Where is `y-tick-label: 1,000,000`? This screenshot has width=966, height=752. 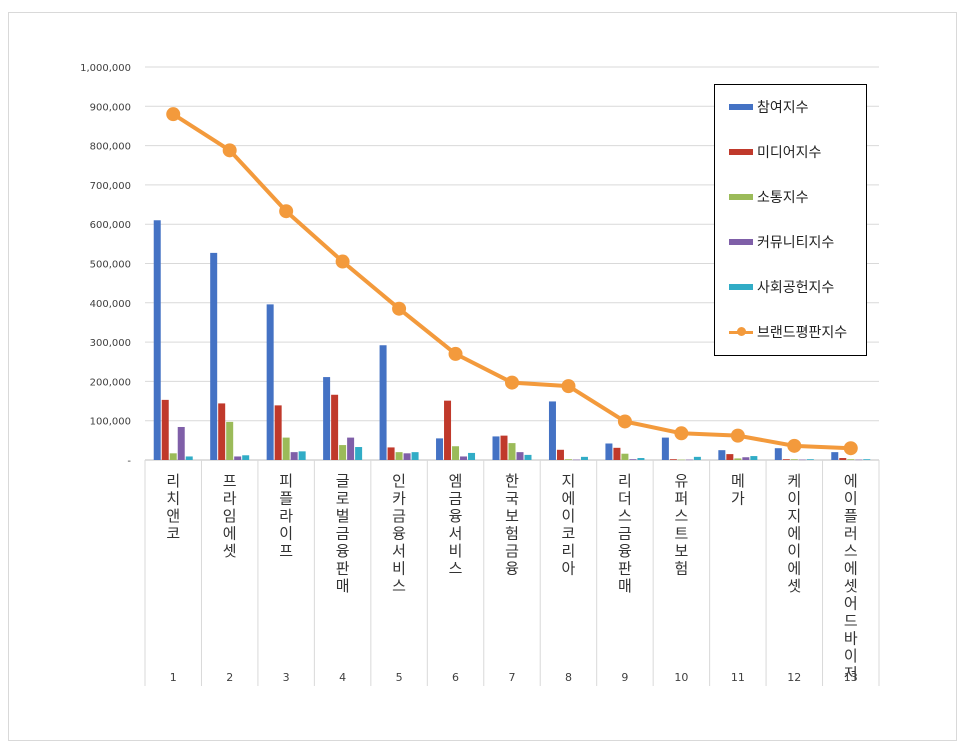 y-tick-label: 1,000,000 is located at coordinates (105, 68).